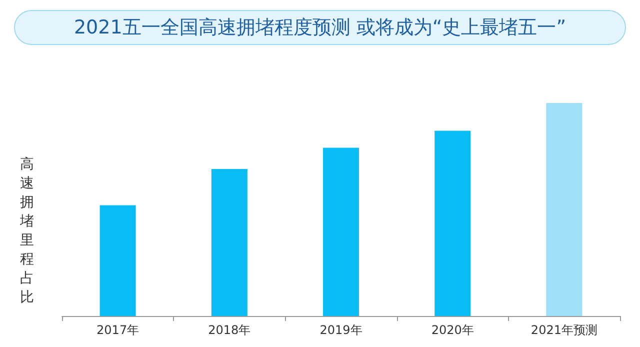  What do you see at coordinates (26, 231) in the screenshot?
I see `y-axis-title: 高速拥堵里程占比` at bounding box center [26, 231].